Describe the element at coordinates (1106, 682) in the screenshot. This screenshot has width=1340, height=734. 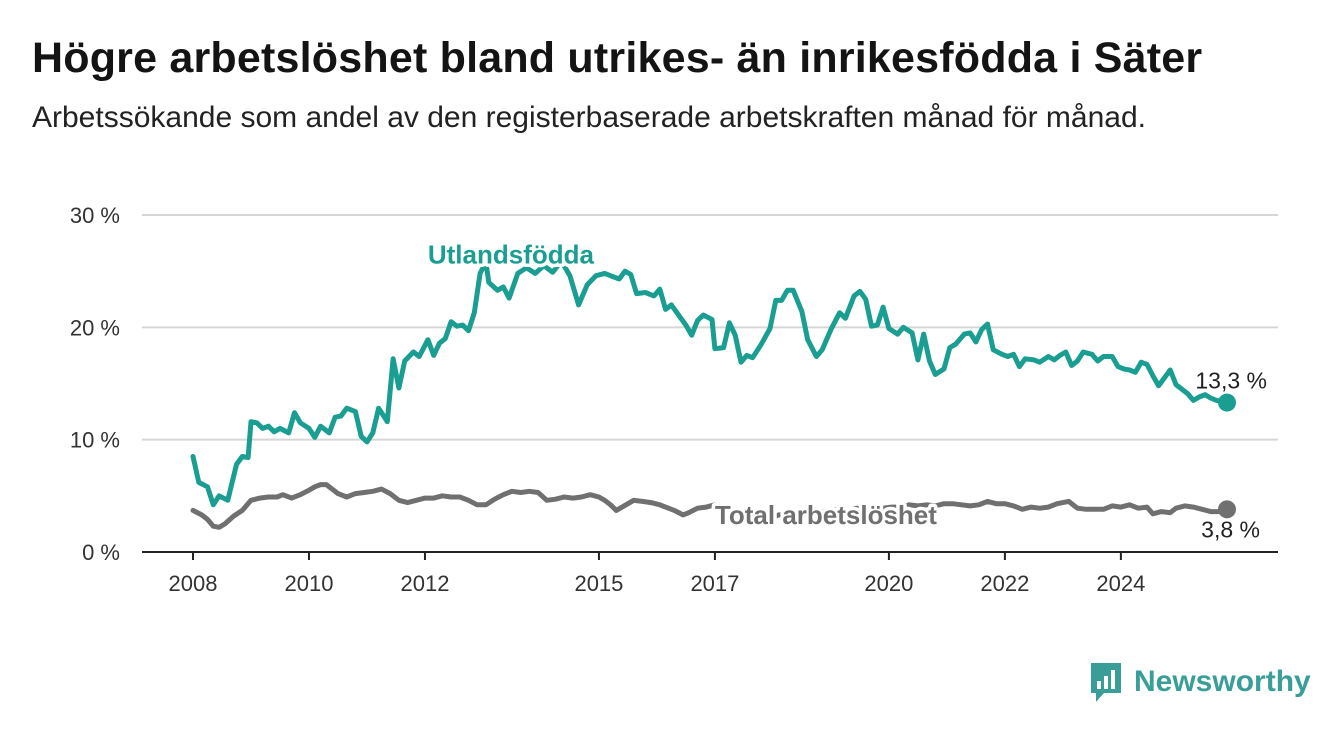
I see `newsworthy-logo-icon` at that location.